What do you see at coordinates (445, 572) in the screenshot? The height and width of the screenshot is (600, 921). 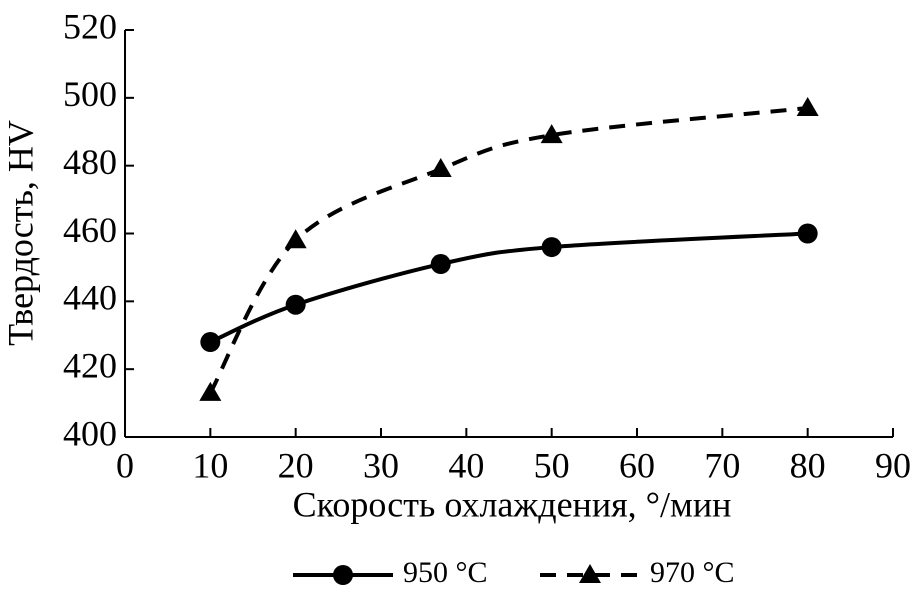 I see `legend-label: 950 °C` at bounding box center [445, 572].